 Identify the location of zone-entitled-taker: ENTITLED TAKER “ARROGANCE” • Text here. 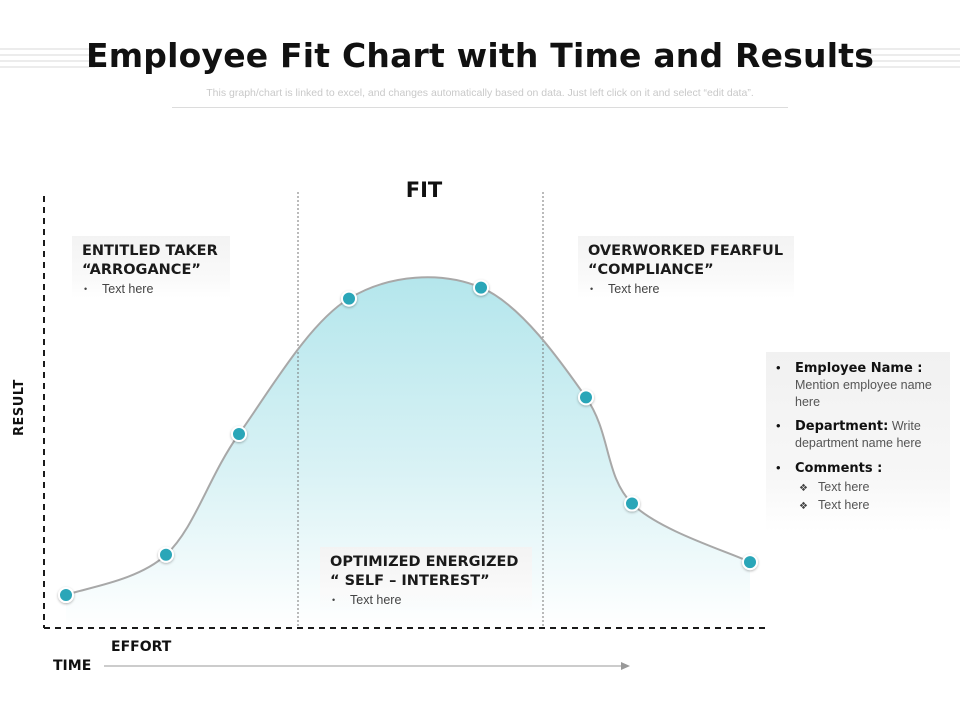
(151, 267).